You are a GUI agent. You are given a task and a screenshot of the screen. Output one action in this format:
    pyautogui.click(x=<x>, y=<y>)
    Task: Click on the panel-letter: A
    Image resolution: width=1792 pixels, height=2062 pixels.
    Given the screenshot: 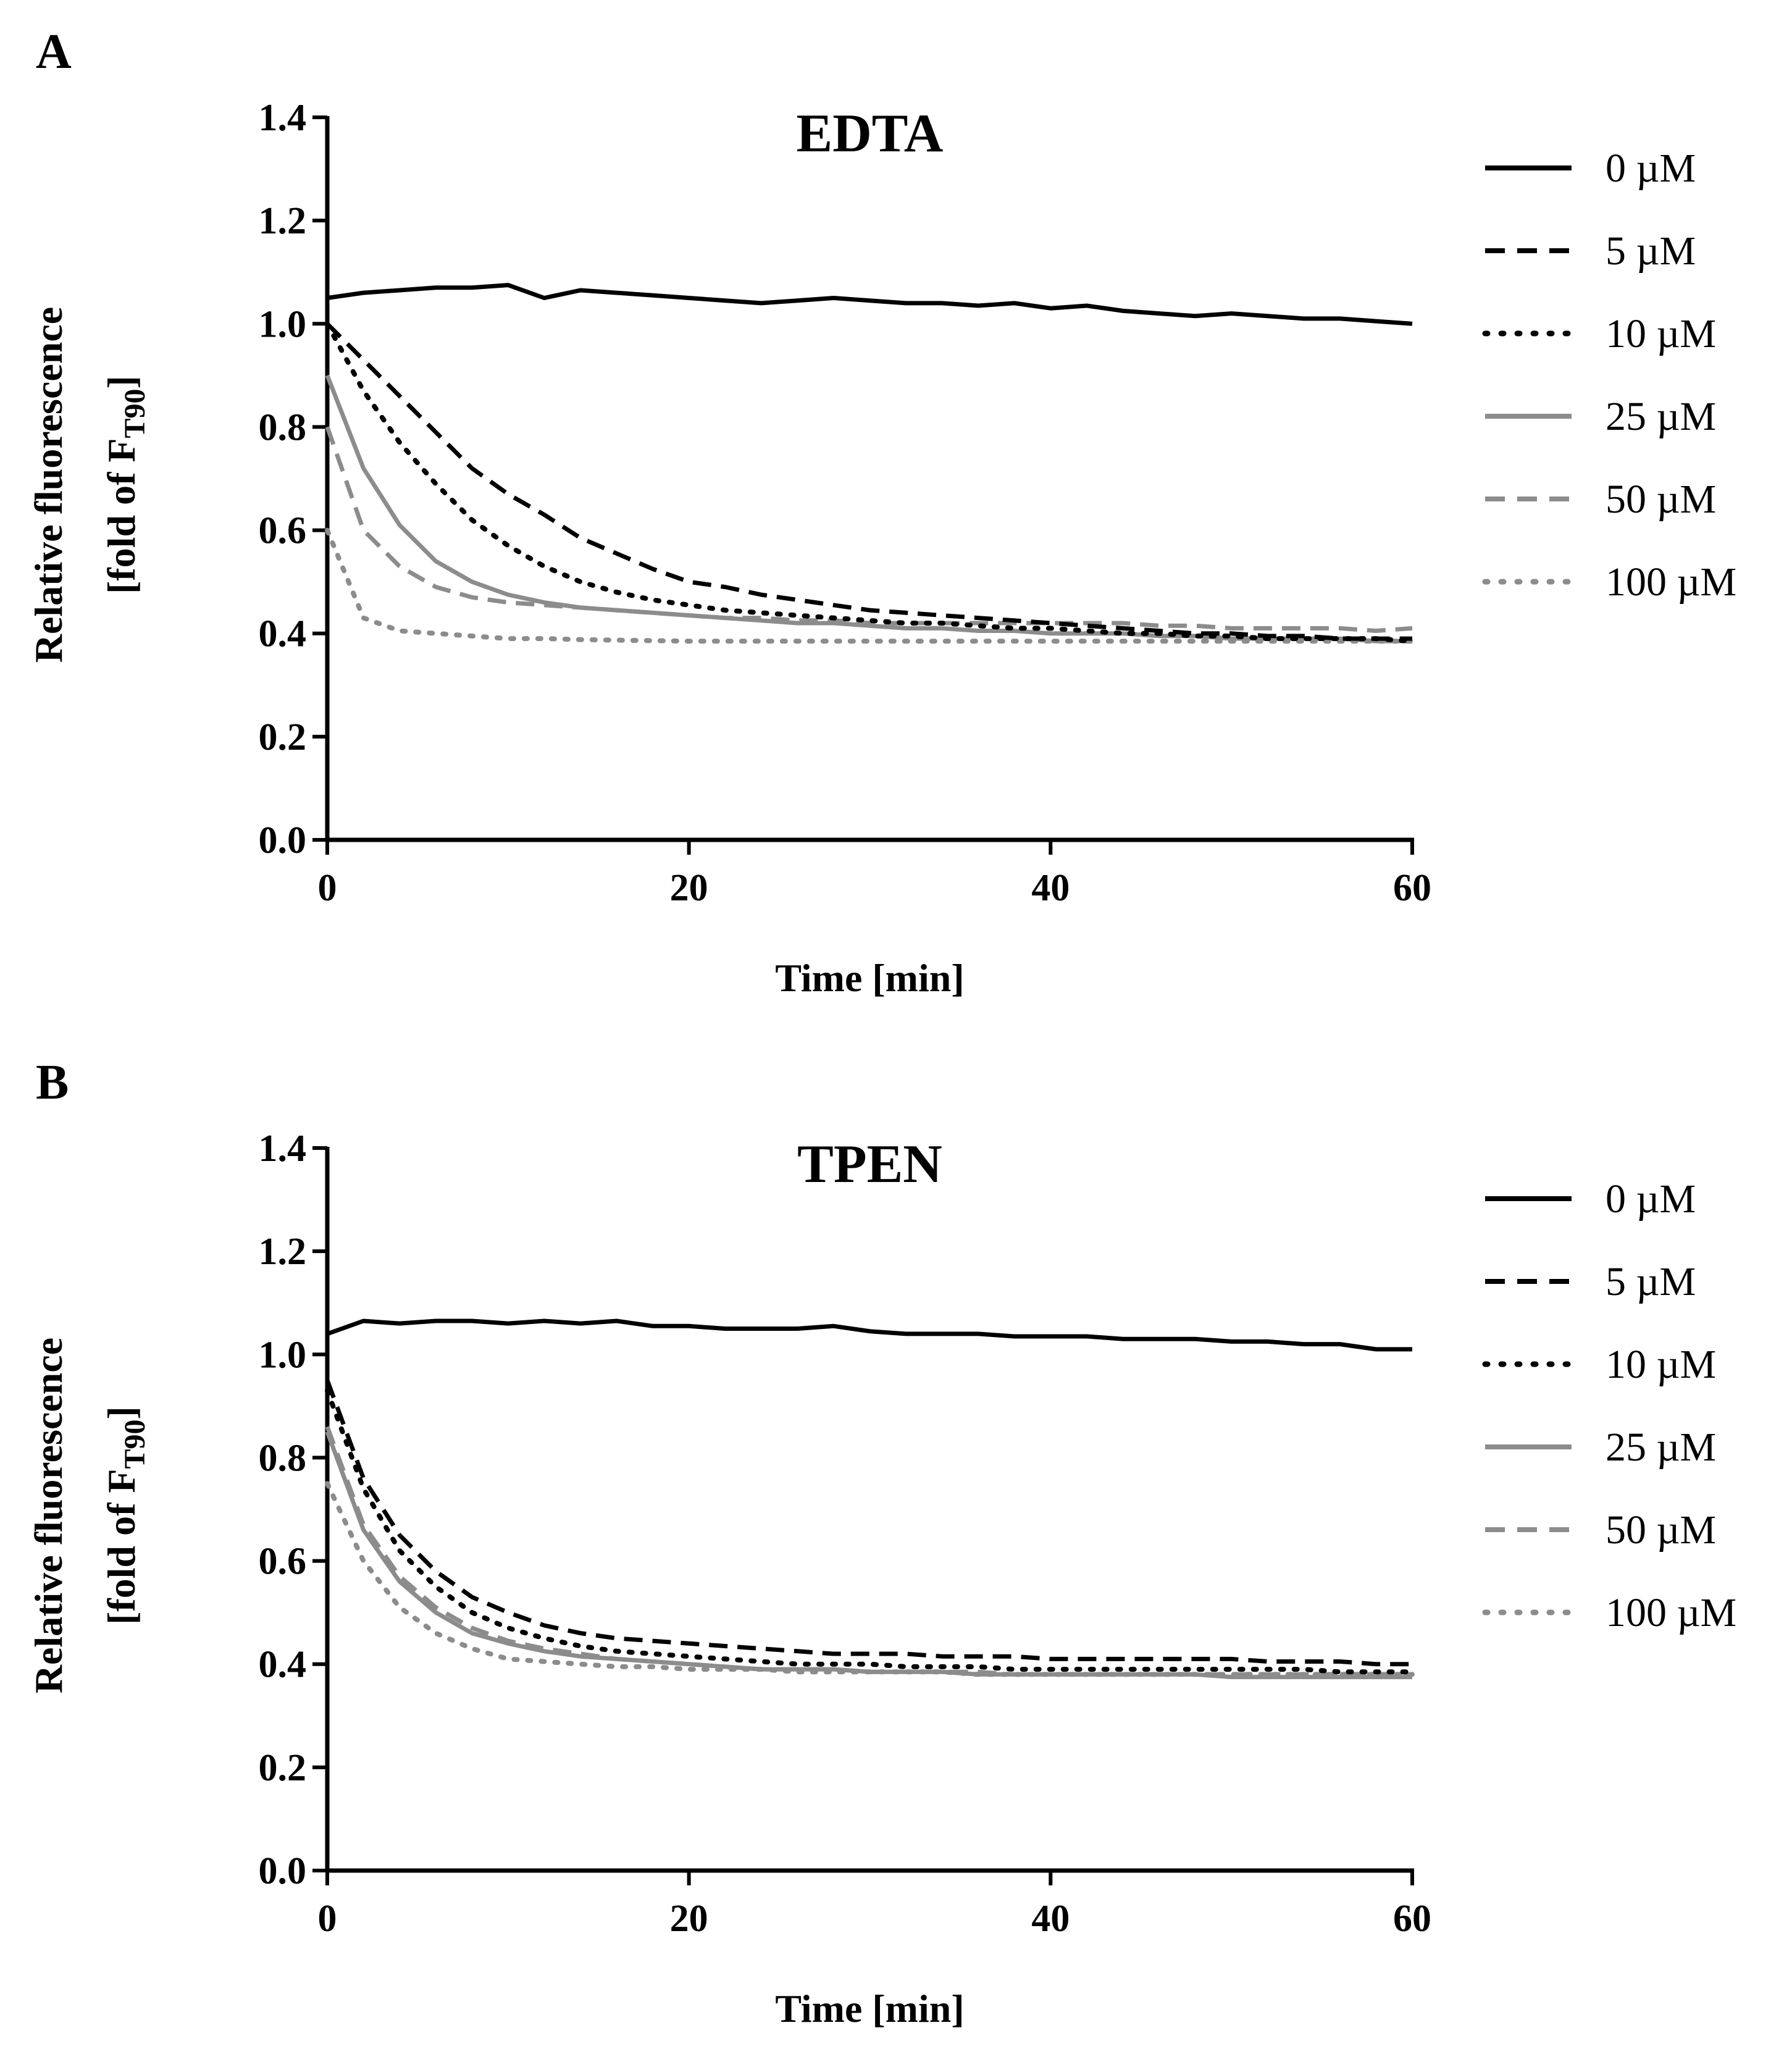 What is the action you would take?
    pyautogui.click(x=54, y=52)
    